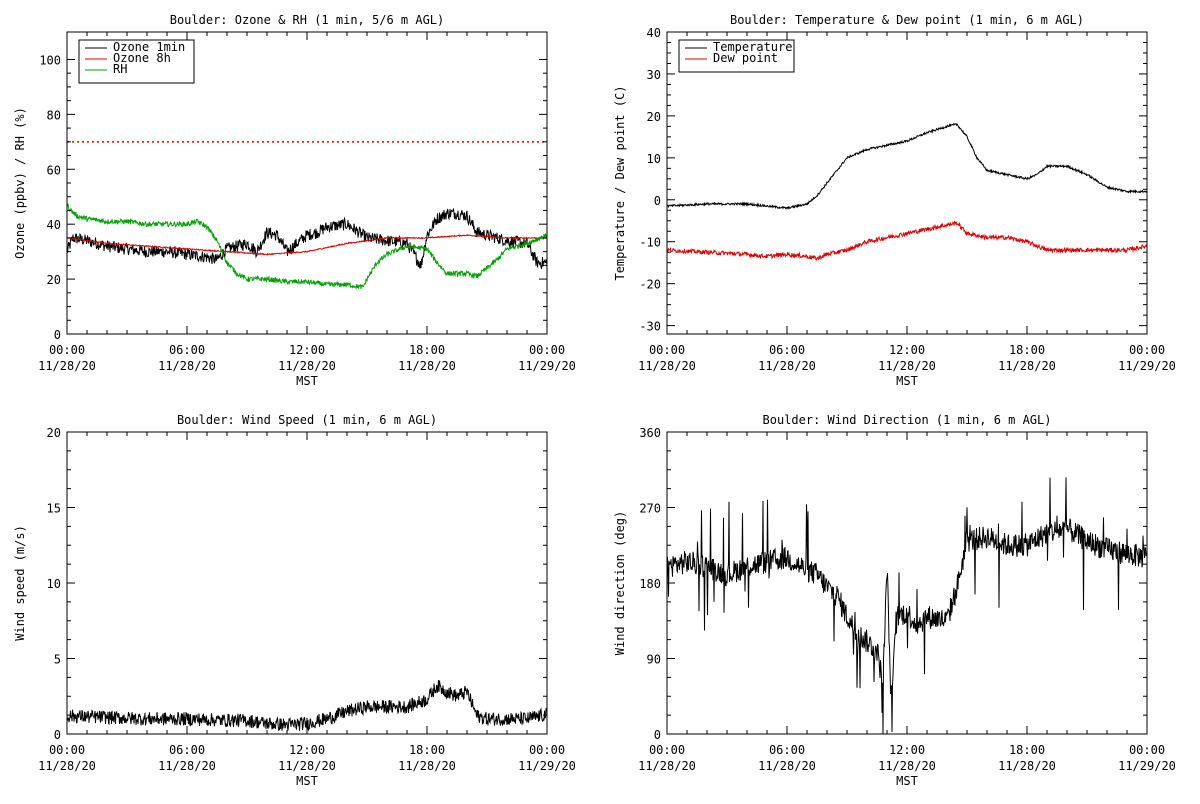 The width and height of the screenshot is (1200, 804). Describe the element at coordinates (50, 60) in the screenshot. I see `y-tick-label: 100` at that location.